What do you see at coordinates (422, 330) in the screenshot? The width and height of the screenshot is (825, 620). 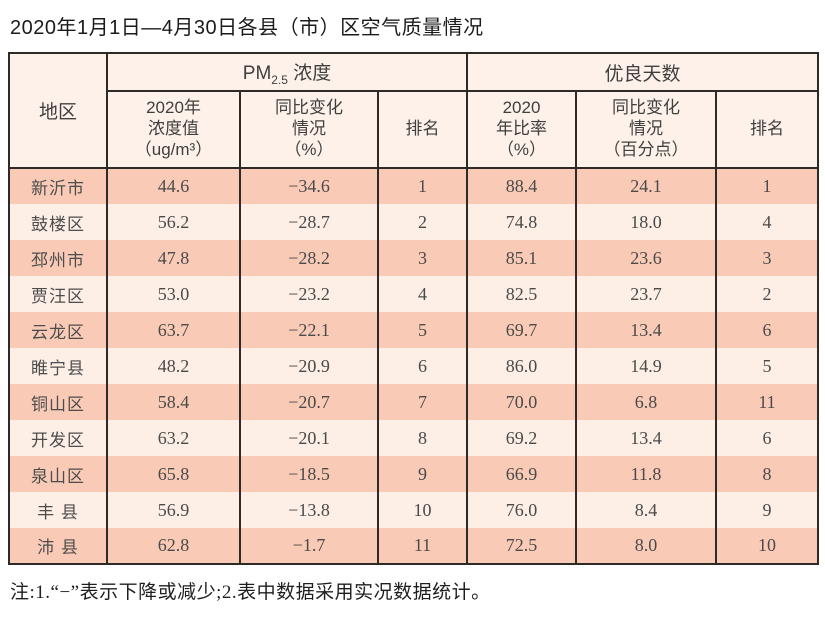 I see `pm-rank-cell: 5` at bounding box center [422, 330].